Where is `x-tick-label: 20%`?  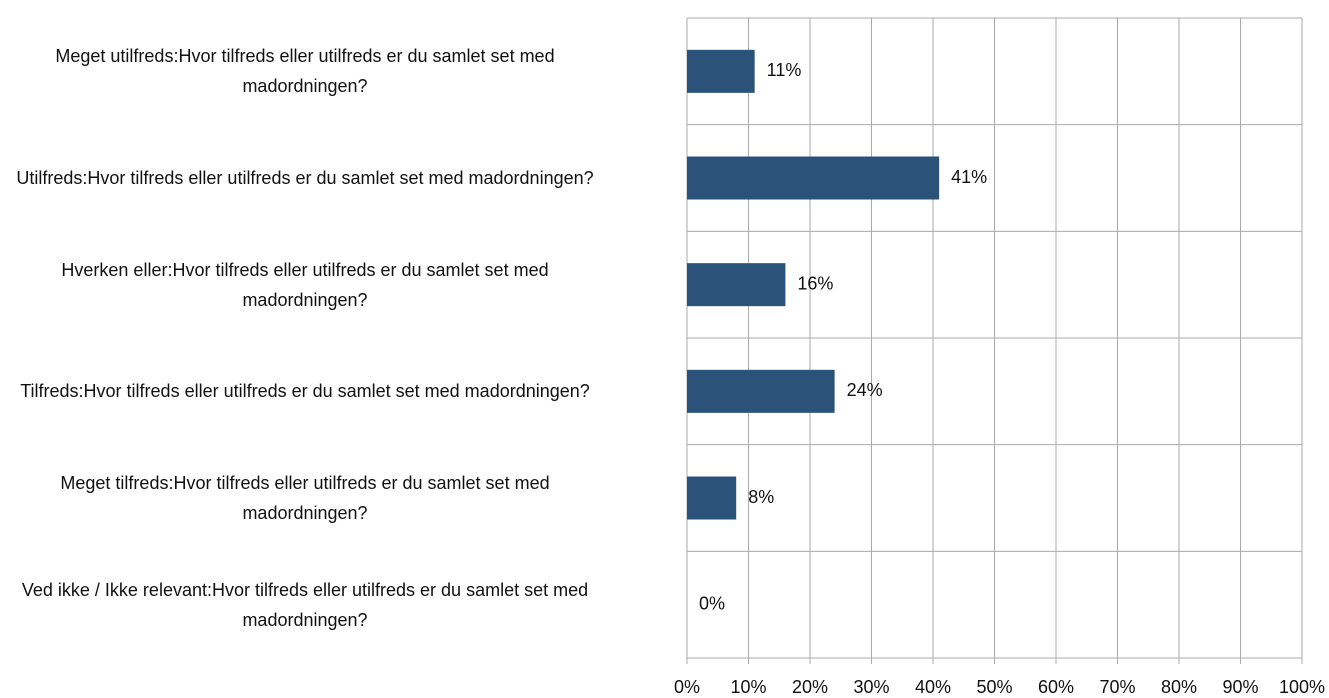 x-tick-label: 20% is located at coordinates (810, 687).